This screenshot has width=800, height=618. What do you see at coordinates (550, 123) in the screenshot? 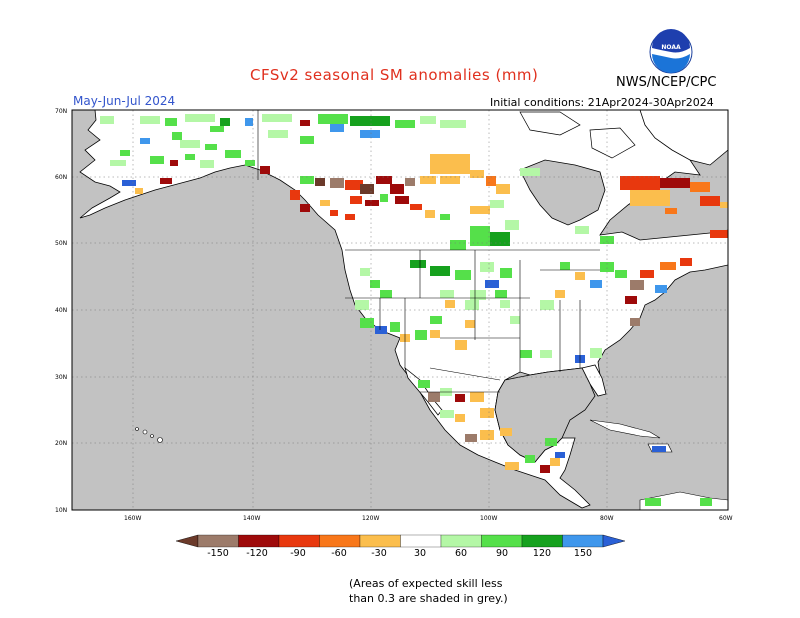
I see `arctic-island-a` at bounding box center [550, 123].